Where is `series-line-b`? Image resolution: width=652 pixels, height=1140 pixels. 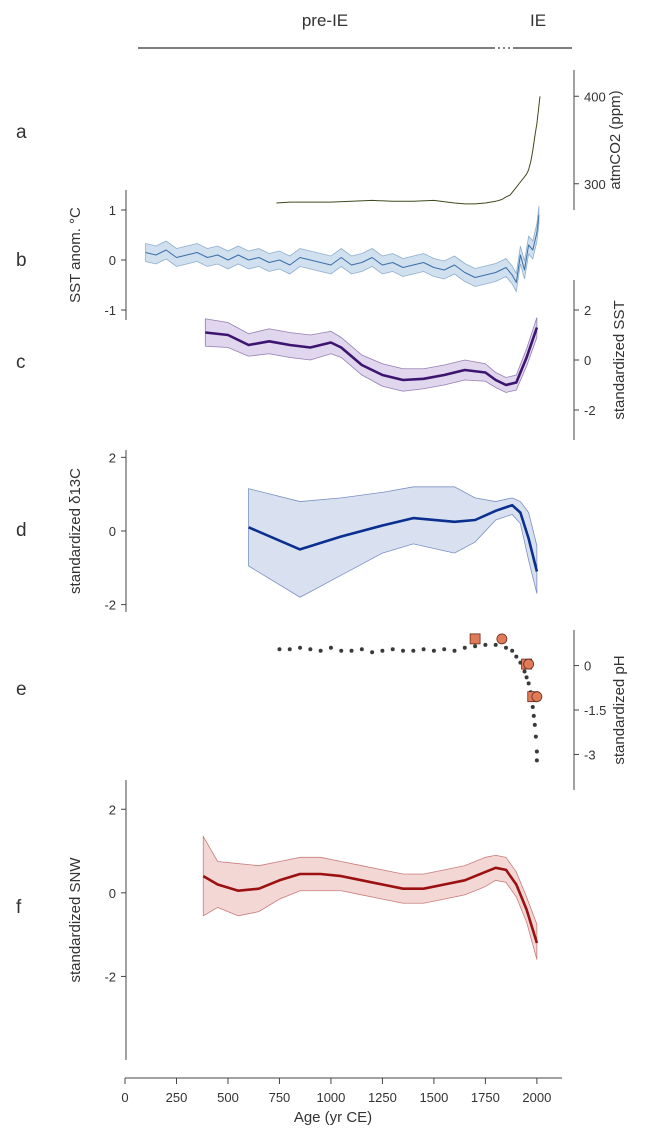
series-line-b is located at coordinates (342, 248).